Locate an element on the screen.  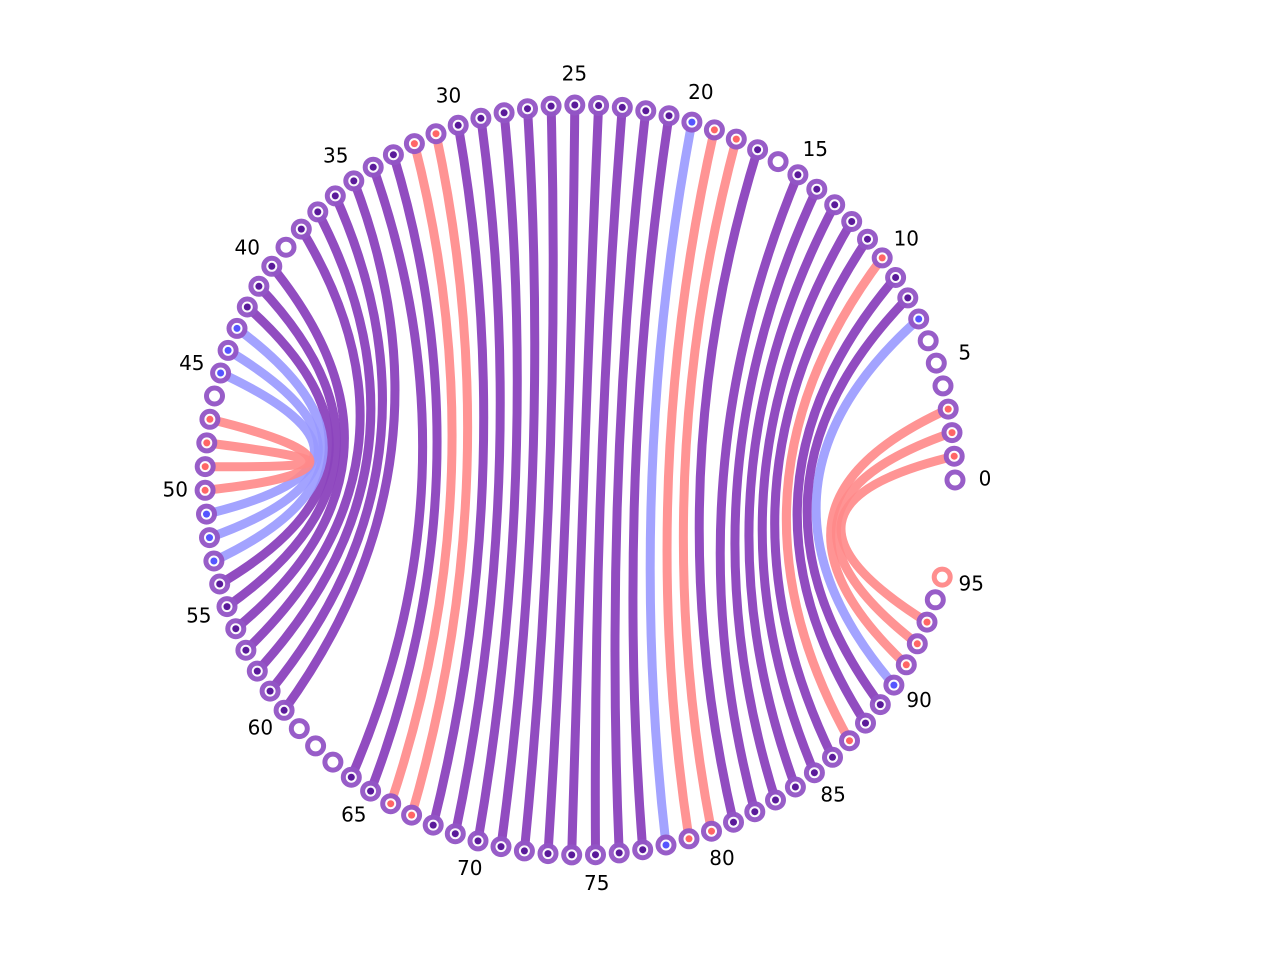
node-label-85: 85 is located at coordinates (832, 795).